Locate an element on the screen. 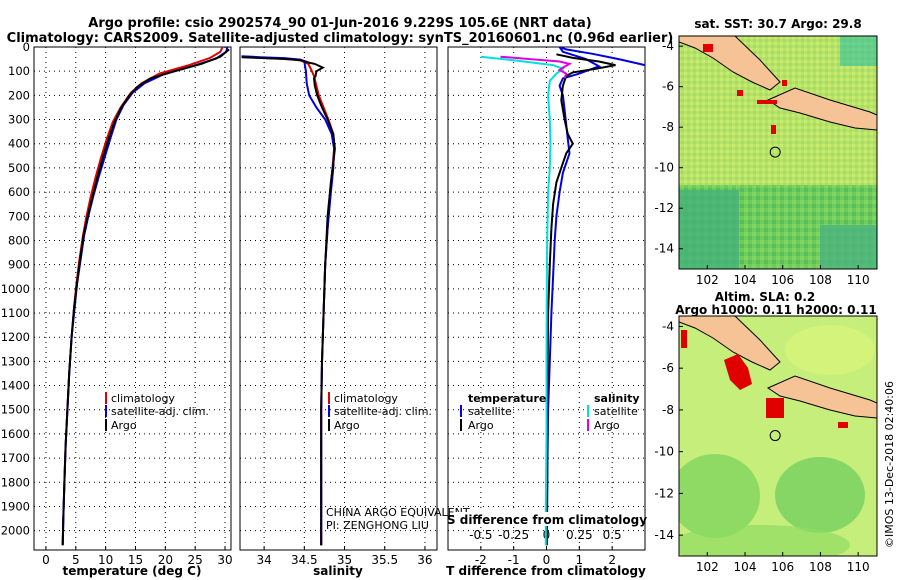  depth-tick-label: 300 is located at coordinates (19, 120).